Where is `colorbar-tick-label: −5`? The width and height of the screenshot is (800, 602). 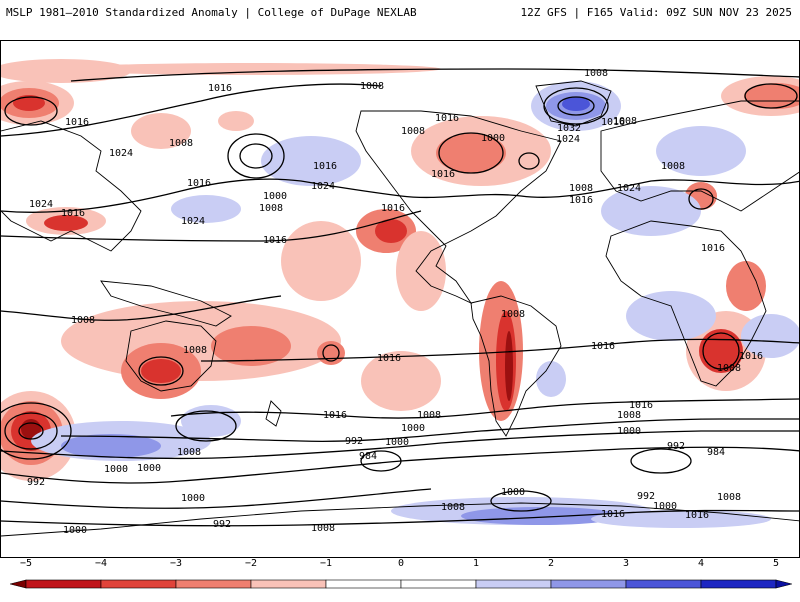
colorbar-tick-label: −5 is located at coordinates (26, 563).